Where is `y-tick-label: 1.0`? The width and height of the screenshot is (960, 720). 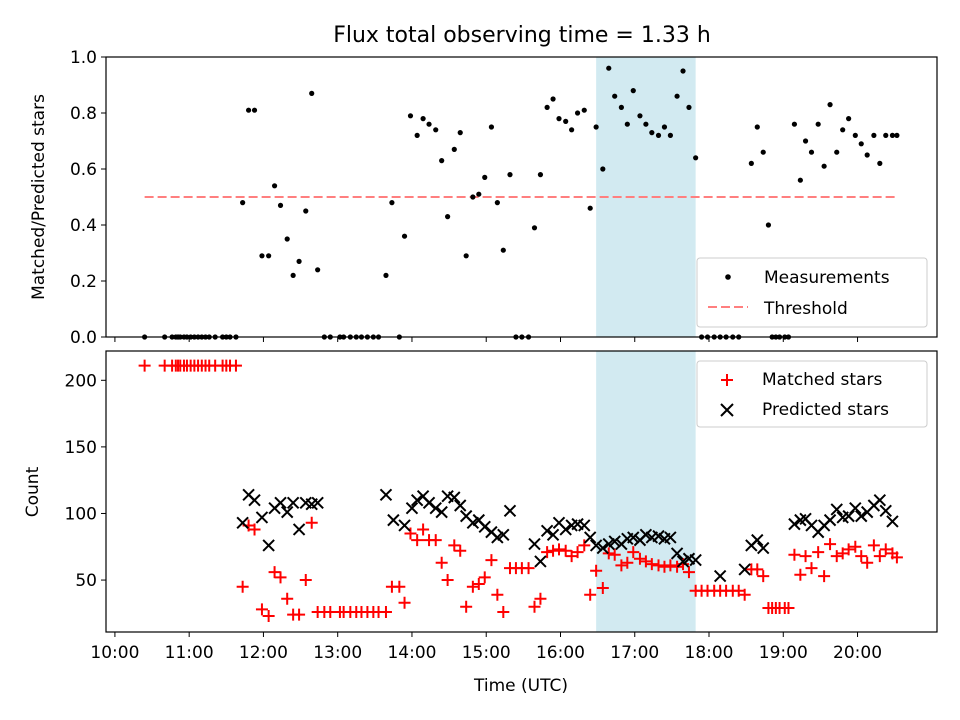
y-tick-label: 1.0 is located at coordinates (83, 58).